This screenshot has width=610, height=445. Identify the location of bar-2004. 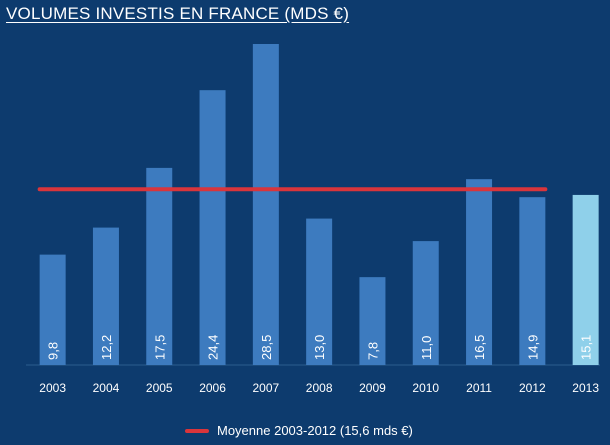
(105, 296).